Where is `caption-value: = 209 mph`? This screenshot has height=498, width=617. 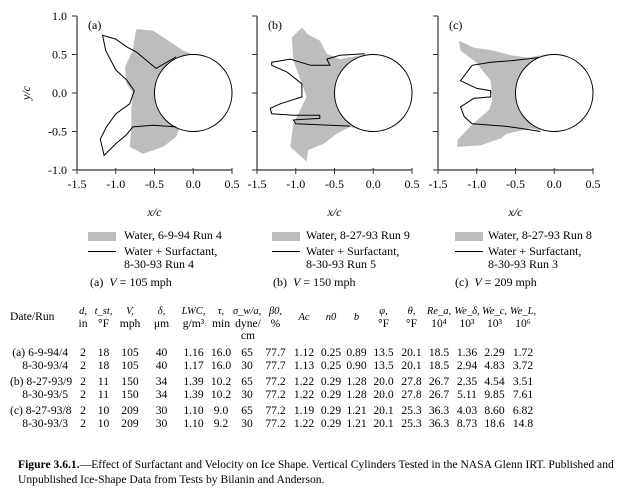
caption-value: = 209 mph is located at coordinates (509, 282).